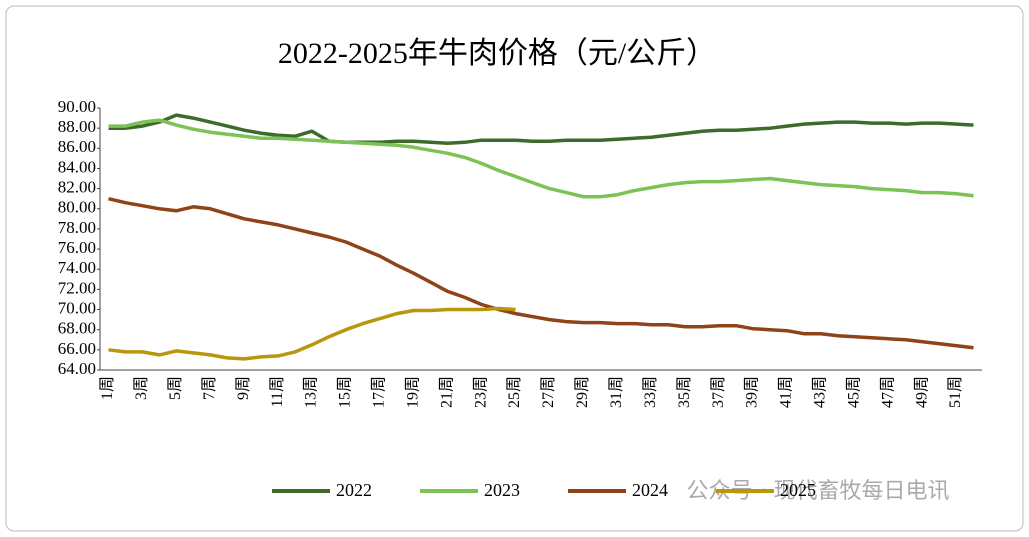  What do you see at coordinates (77, 267) in the screenshot?
I see `y-tick-label: 74.00` at bounding box center [77, 267].